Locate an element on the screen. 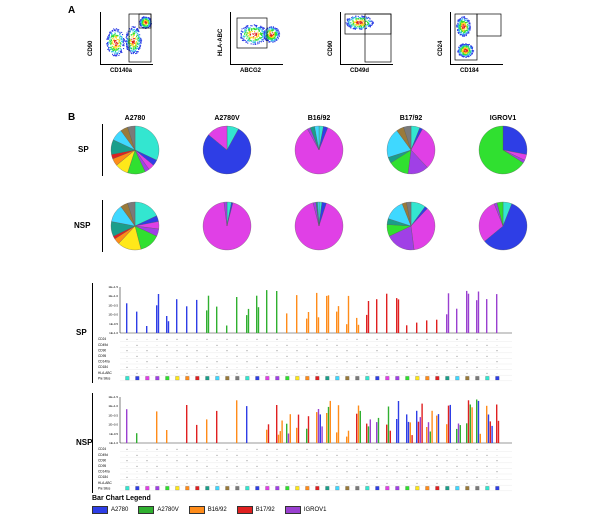  marker-label: Pie Slice is located at coordinates (104, 378).